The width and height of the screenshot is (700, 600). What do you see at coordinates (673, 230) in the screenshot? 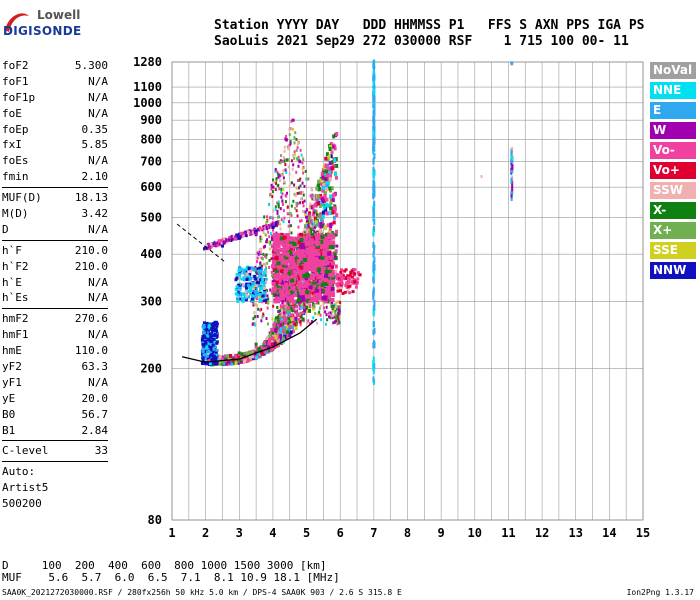
I see `legend-item-x-: X+` at bounding box center [673, 230].